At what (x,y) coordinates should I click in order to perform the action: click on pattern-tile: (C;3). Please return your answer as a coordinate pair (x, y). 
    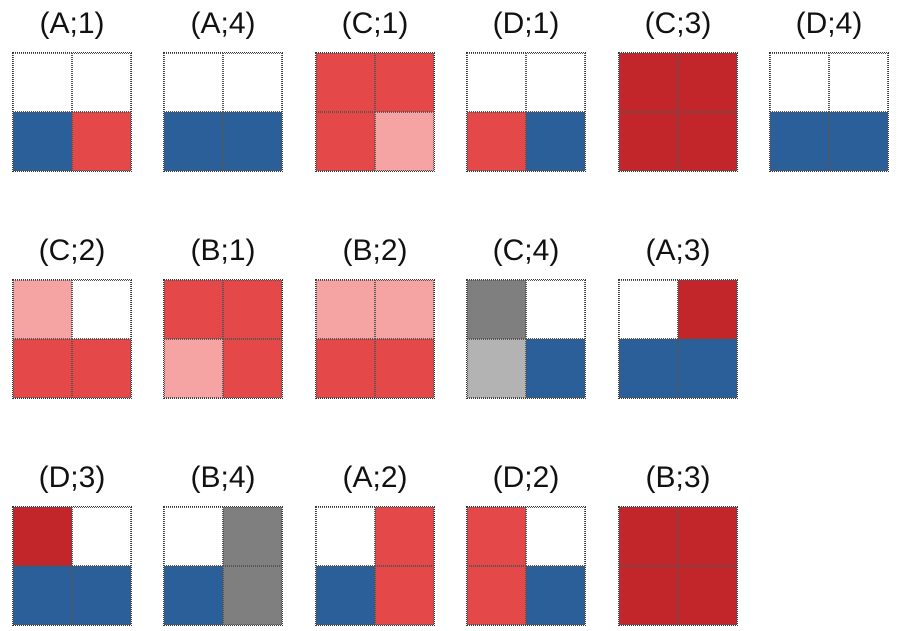
    Looking at the image, I should click on (672, 86).